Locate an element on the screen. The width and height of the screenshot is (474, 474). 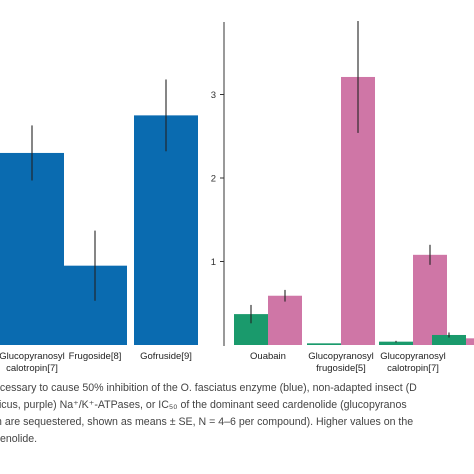
category-label: Frugoside[8] is located at coordinates (95, 356).